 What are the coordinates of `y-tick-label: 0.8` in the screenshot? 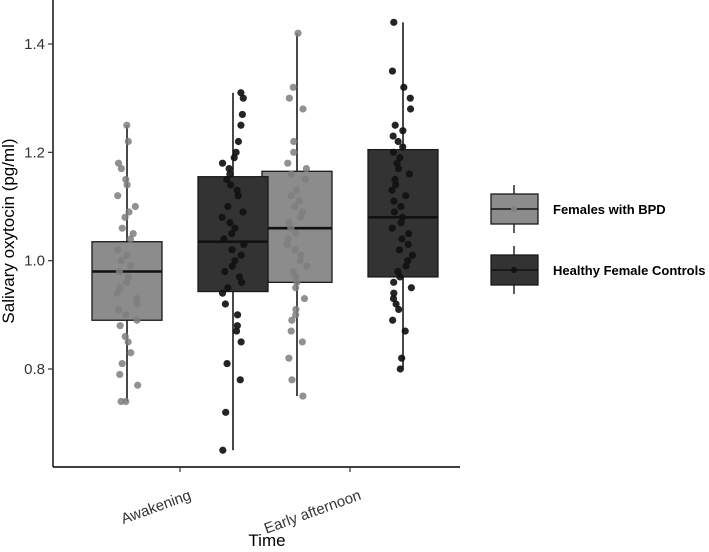 It's located at (34, 369).